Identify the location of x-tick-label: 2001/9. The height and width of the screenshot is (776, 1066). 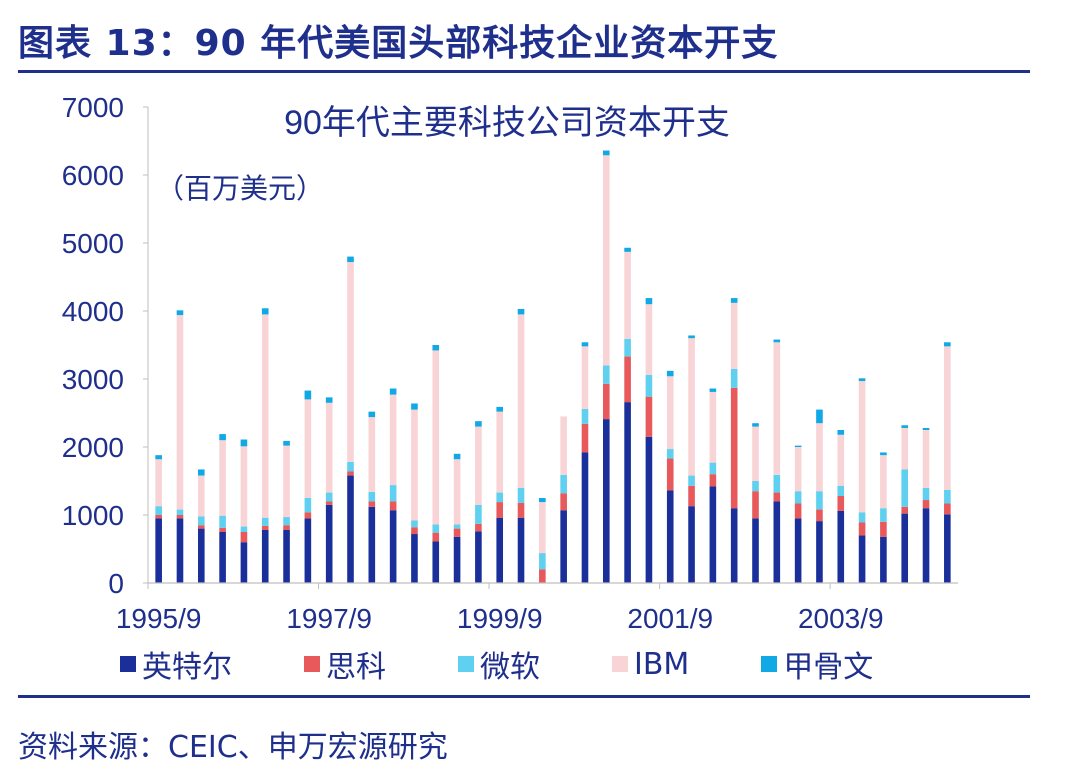
(670, 618).